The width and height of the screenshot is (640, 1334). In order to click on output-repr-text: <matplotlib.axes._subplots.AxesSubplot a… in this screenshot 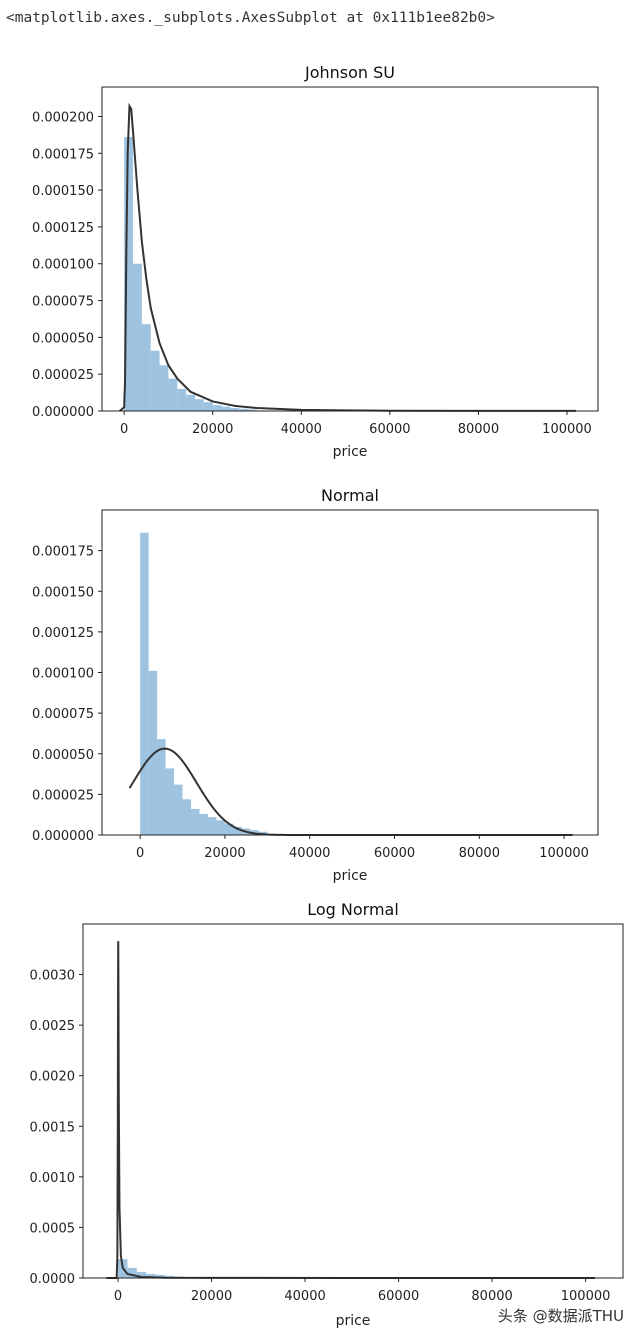, I will do `click(250, 18)`.